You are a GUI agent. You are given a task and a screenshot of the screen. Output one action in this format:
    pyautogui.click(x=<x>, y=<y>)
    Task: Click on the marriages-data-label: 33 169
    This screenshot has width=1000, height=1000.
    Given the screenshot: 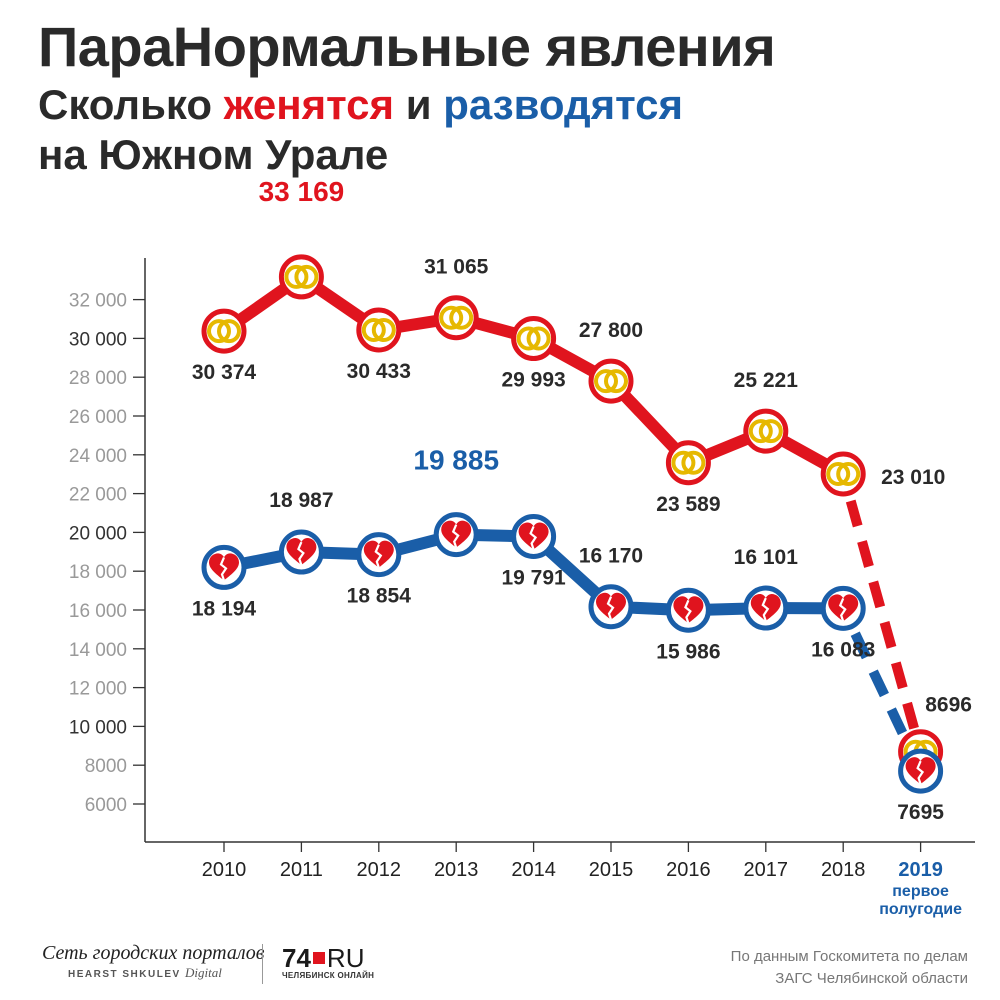 What is the action you would take?
    pyautogui.click(x=302, y=191)
    